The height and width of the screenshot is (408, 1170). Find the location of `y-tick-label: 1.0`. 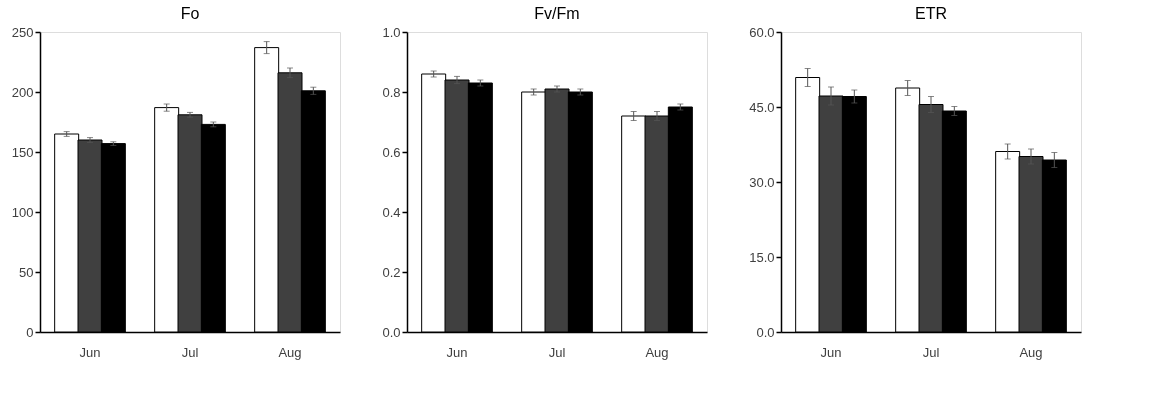

y-tick-label: 1.0 is located at coordinates (391, 32).